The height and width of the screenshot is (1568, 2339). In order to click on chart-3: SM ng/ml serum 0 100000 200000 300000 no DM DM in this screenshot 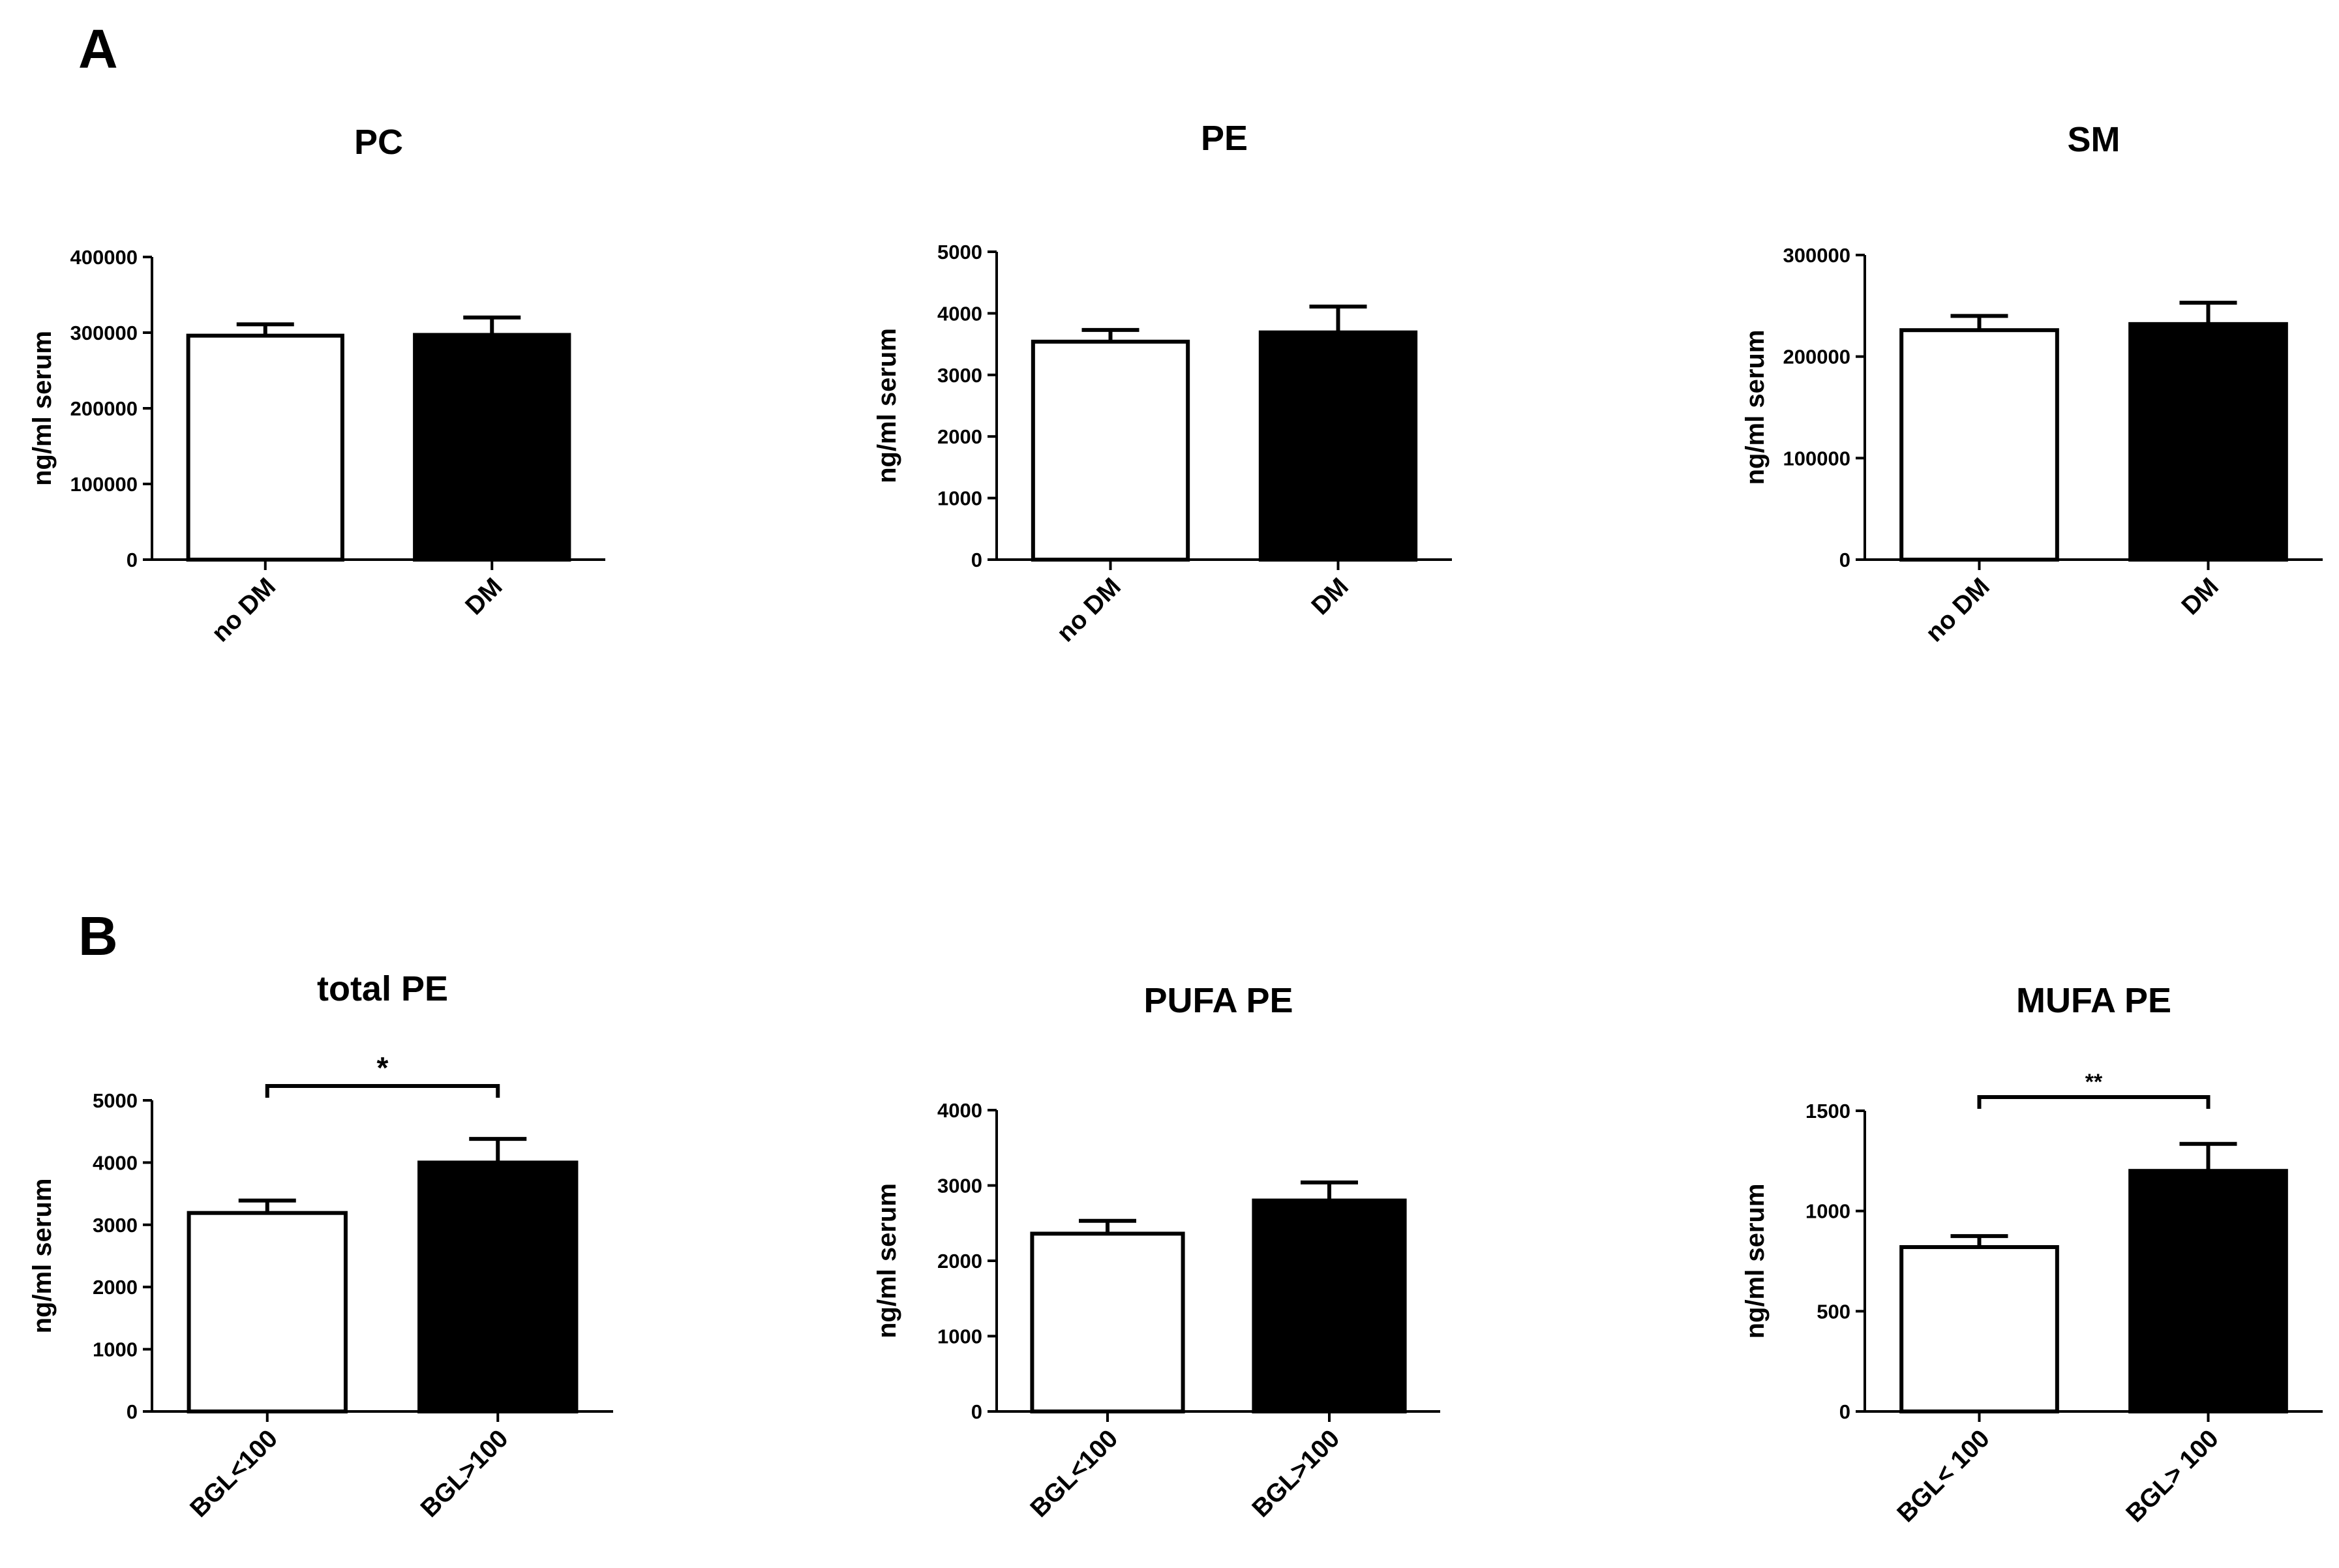, I will do `click(2032, 384)`.